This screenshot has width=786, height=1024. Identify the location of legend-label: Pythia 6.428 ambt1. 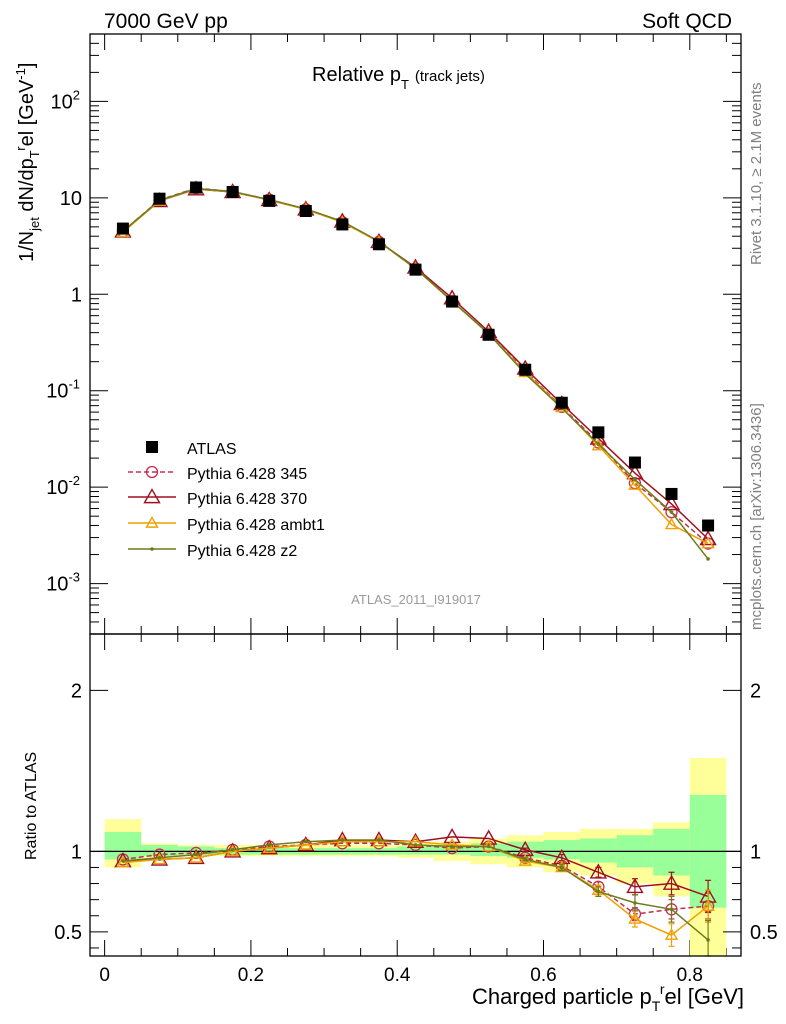
(256, 525).